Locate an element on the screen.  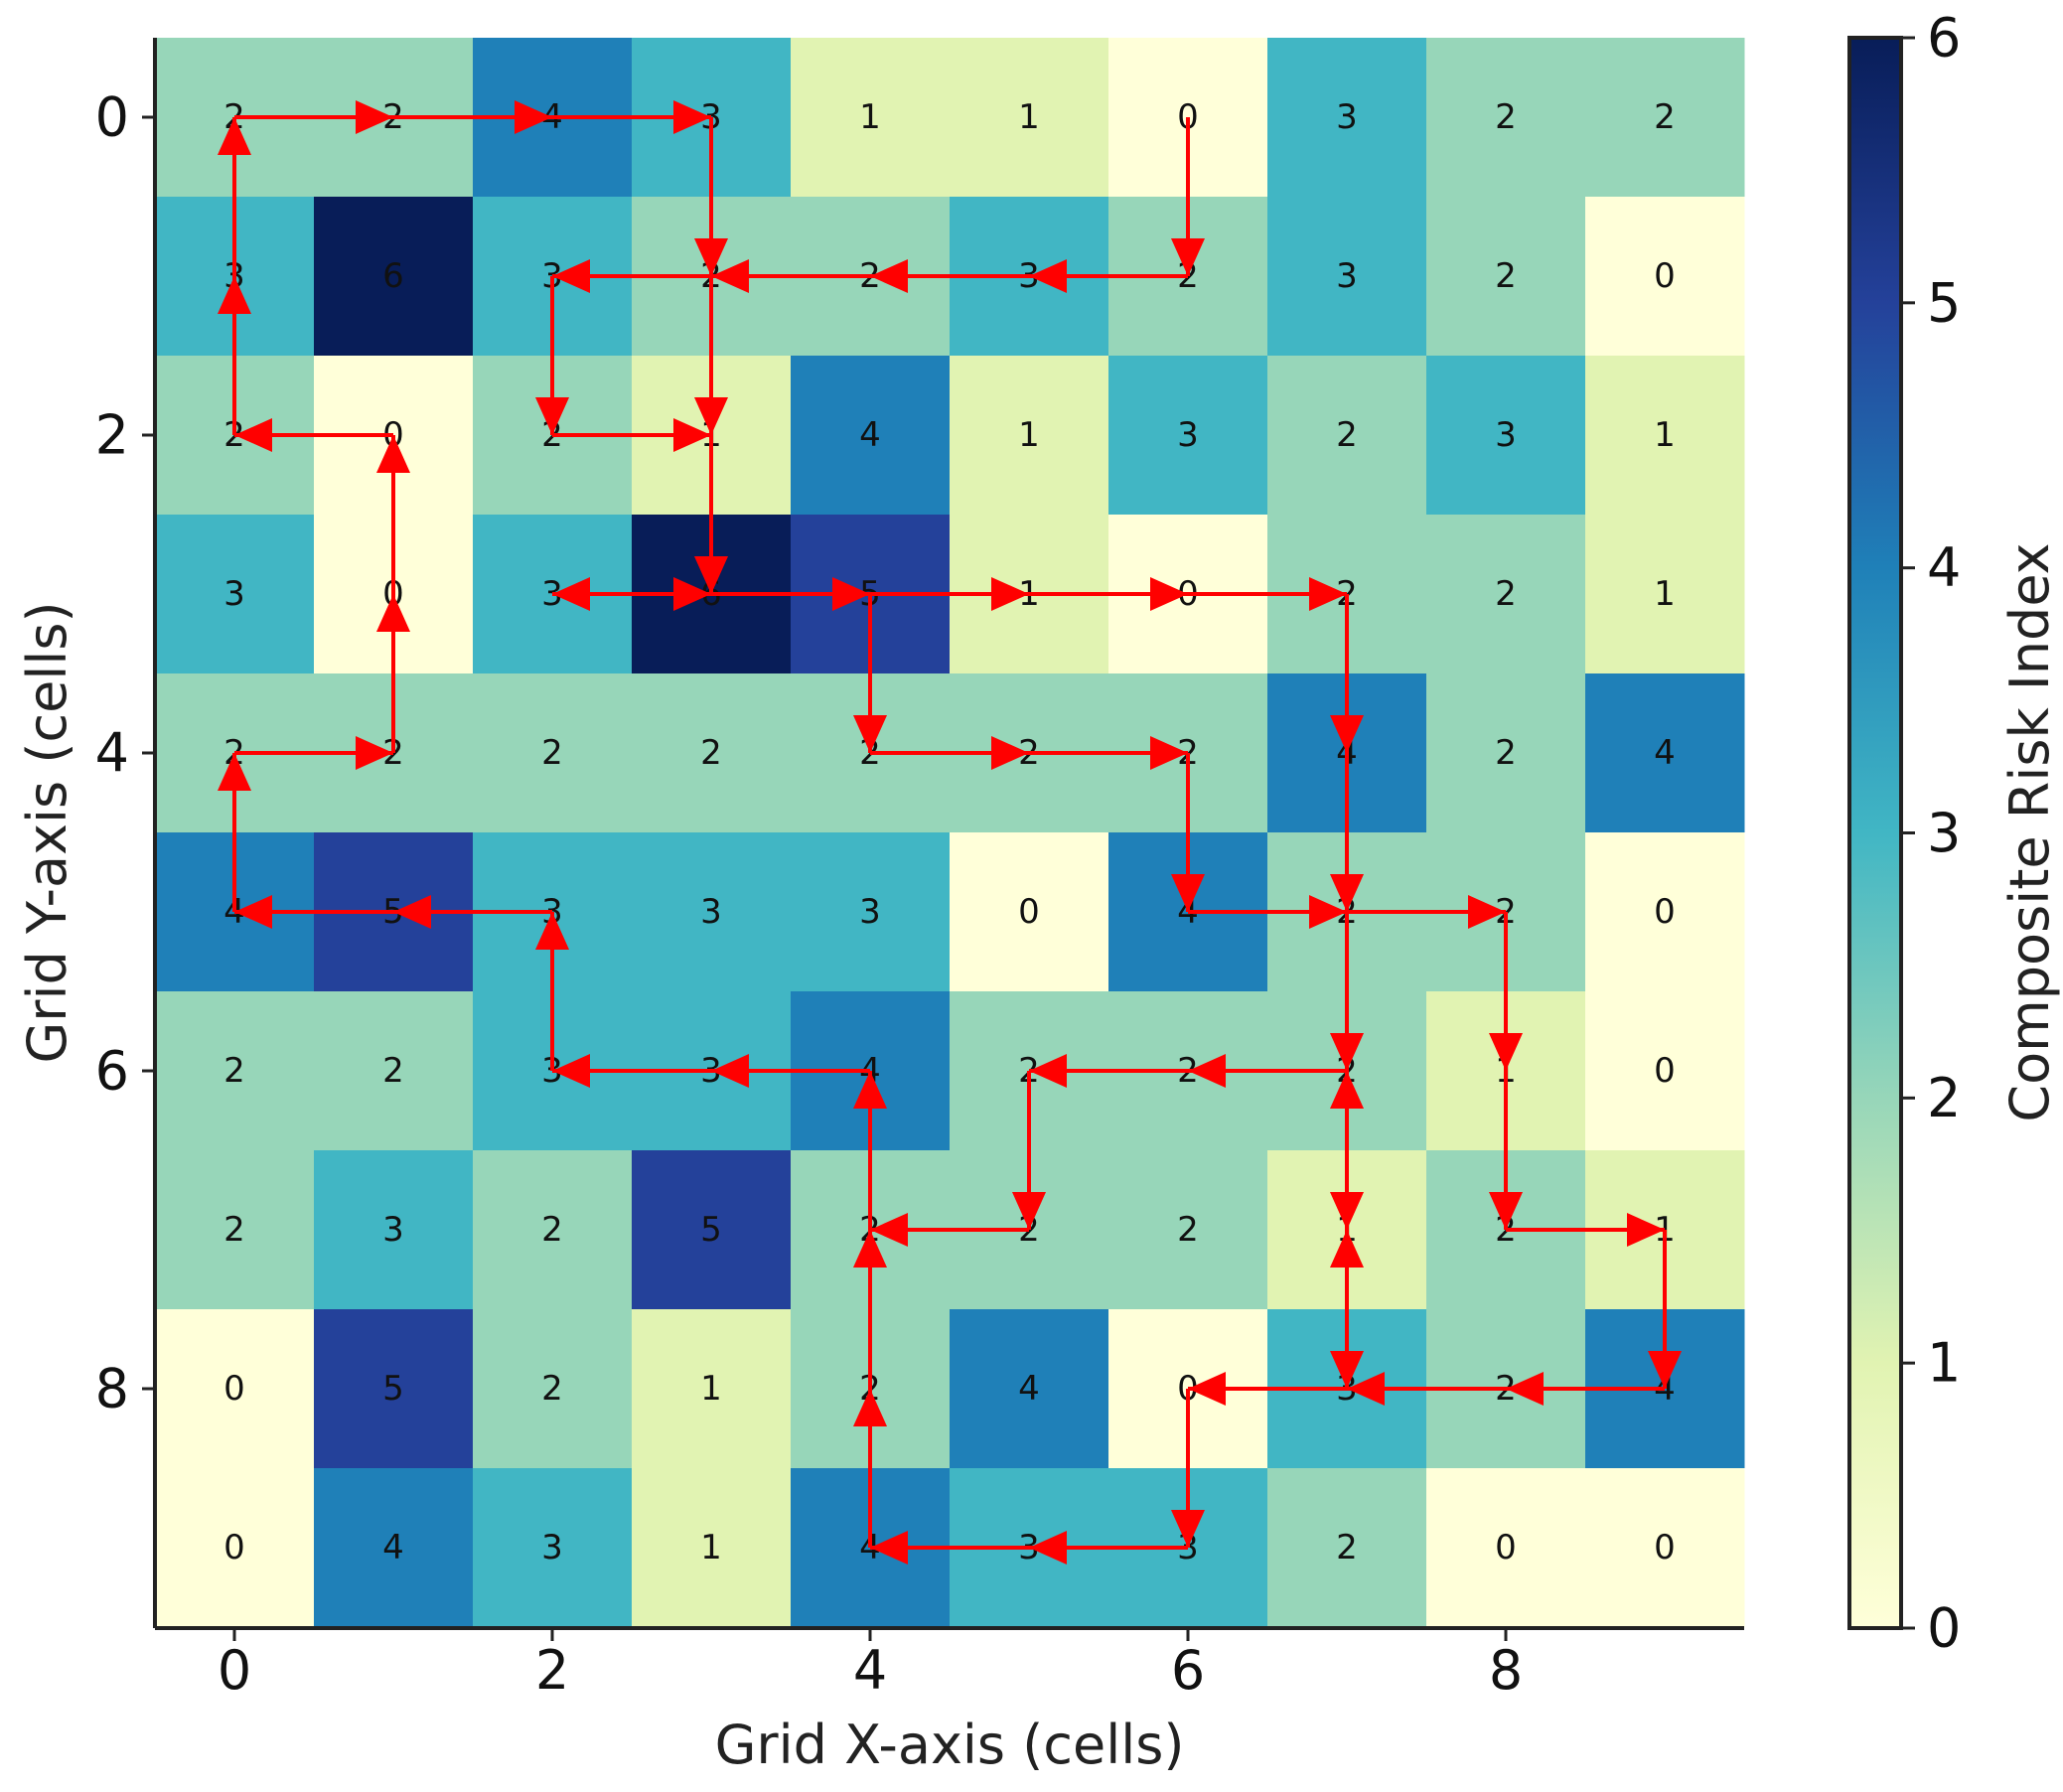
y-axis-label: Grid Y-axis (cells) is located at coordinates (47, 832).